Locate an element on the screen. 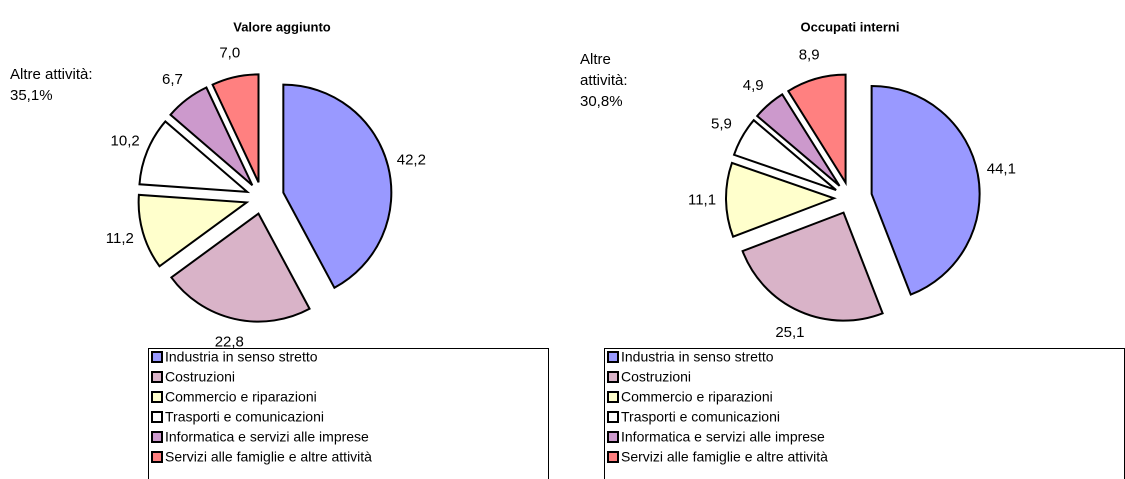  data-label: 5,9 is located at coordinates (721, 124).